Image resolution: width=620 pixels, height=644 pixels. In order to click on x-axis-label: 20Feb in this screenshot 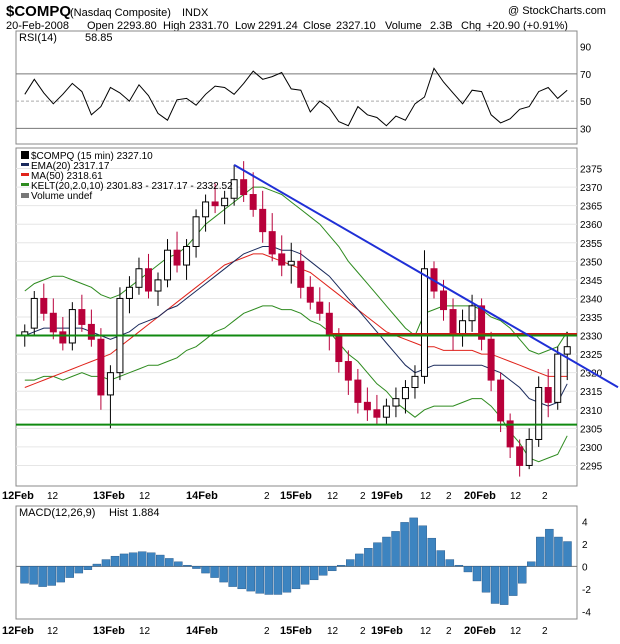, I will do `click(480, 496)`.